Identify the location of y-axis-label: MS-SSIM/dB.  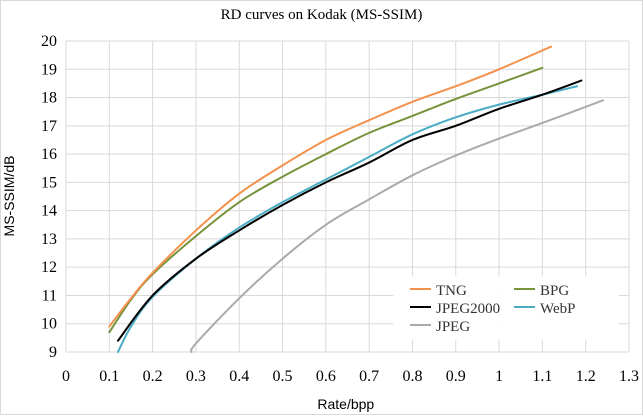
(9, 196).